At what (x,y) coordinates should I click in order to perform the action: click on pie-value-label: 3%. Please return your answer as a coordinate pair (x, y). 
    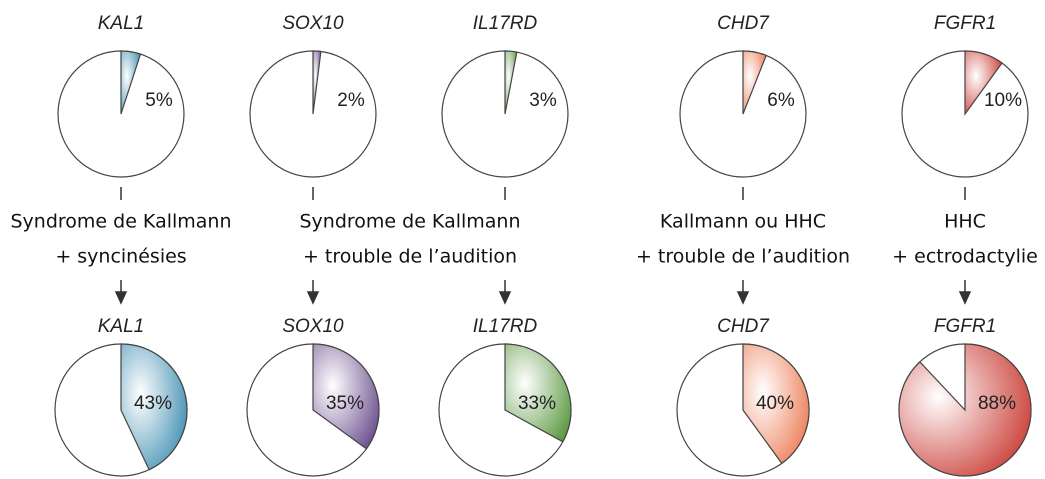
    Looking at the image, I should click on (543, 100).